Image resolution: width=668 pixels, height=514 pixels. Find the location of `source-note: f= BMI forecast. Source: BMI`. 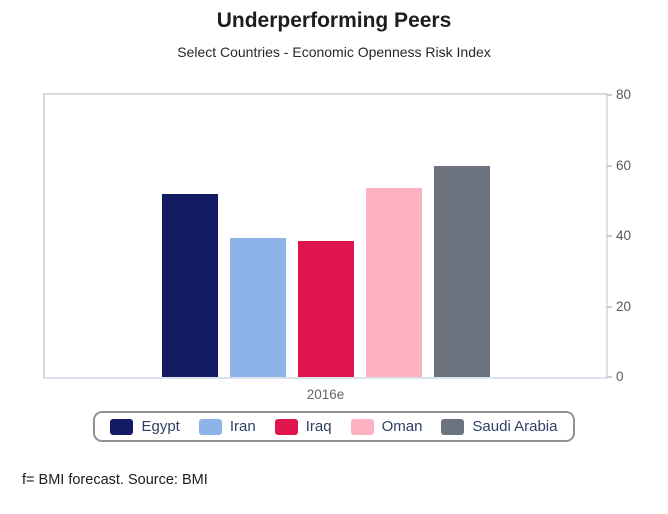

source-note: f= BMI forecast. Source: BMI is located at coordinates (115, 480).